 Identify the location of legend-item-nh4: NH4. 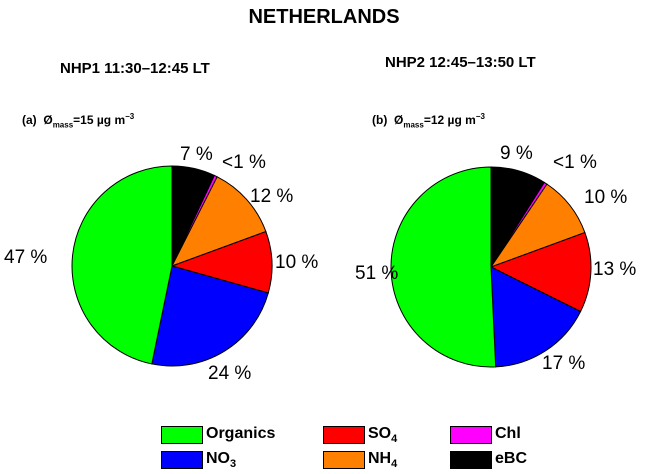
(360, 460).